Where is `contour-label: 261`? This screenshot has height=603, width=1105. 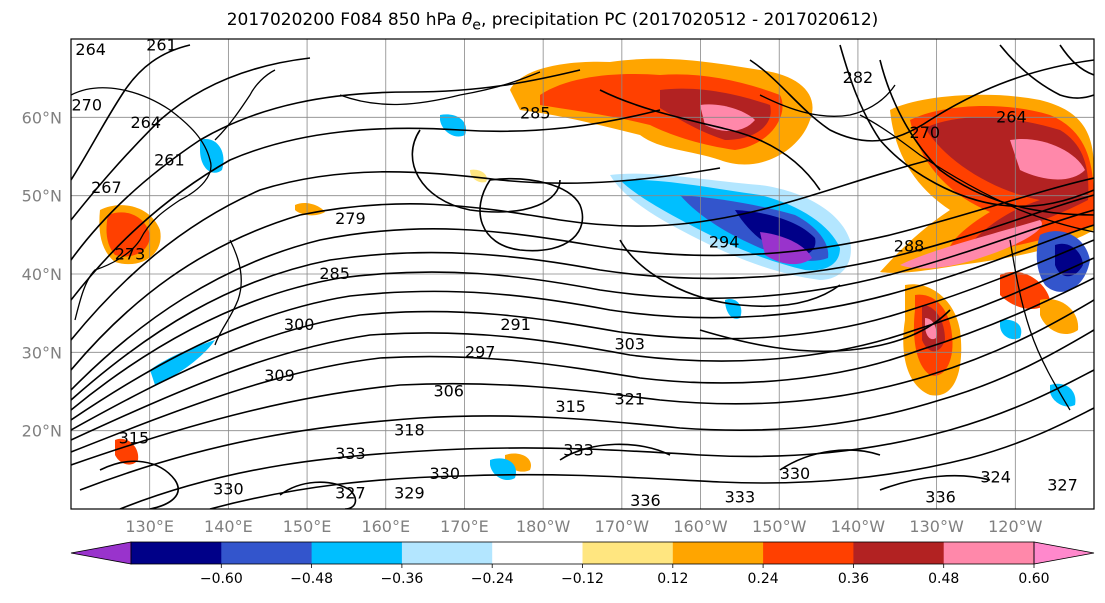
contour-label: 261 is located at coordinates (169, 159).